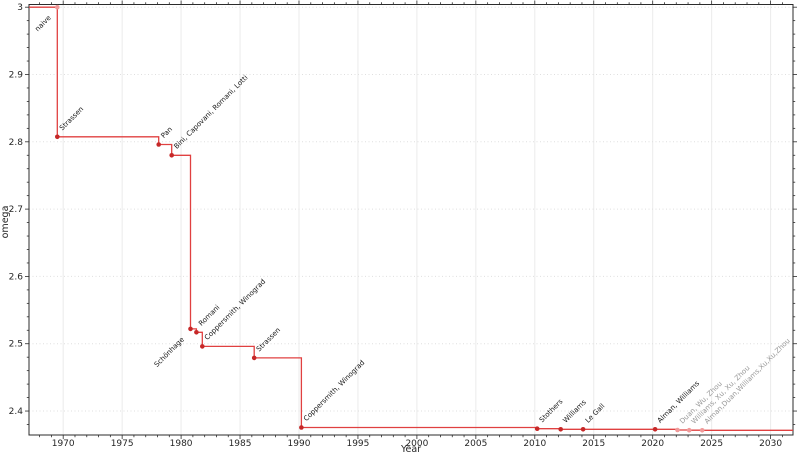  Describe the element at coordinates (593, 444) in the screenshot. I see `x-tick-label: 2015` at that location.